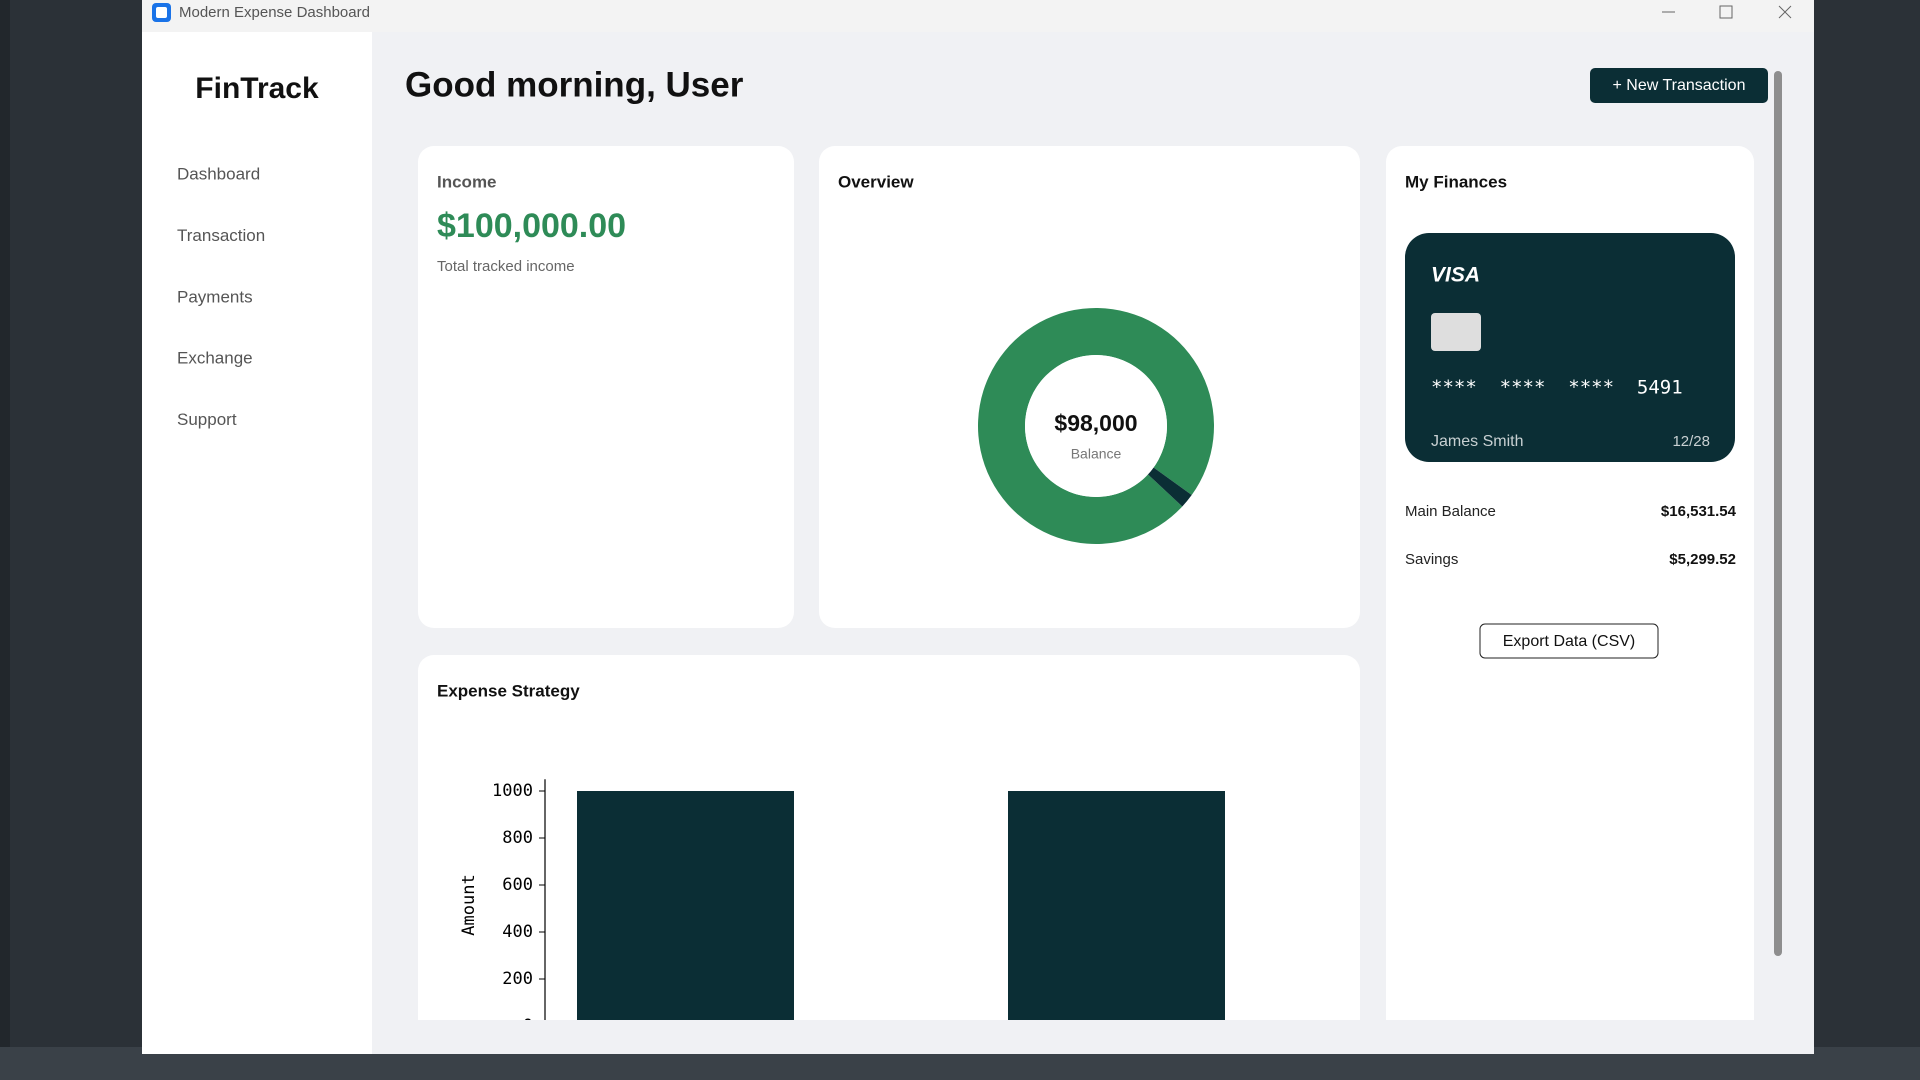  What do you see at coordinates (978, 16) in the screenshot?
I see `title-bar` at bounding box center [978, 16].